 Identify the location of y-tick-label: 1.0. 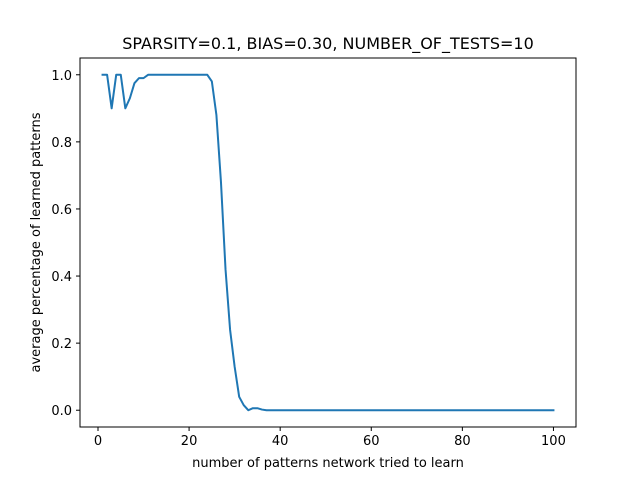
(61, 76).